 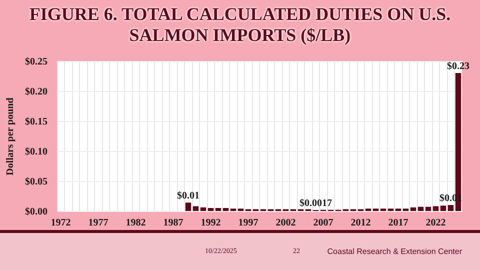 I want to click on x-tick-label: 2012, so click(x=360, y=223).